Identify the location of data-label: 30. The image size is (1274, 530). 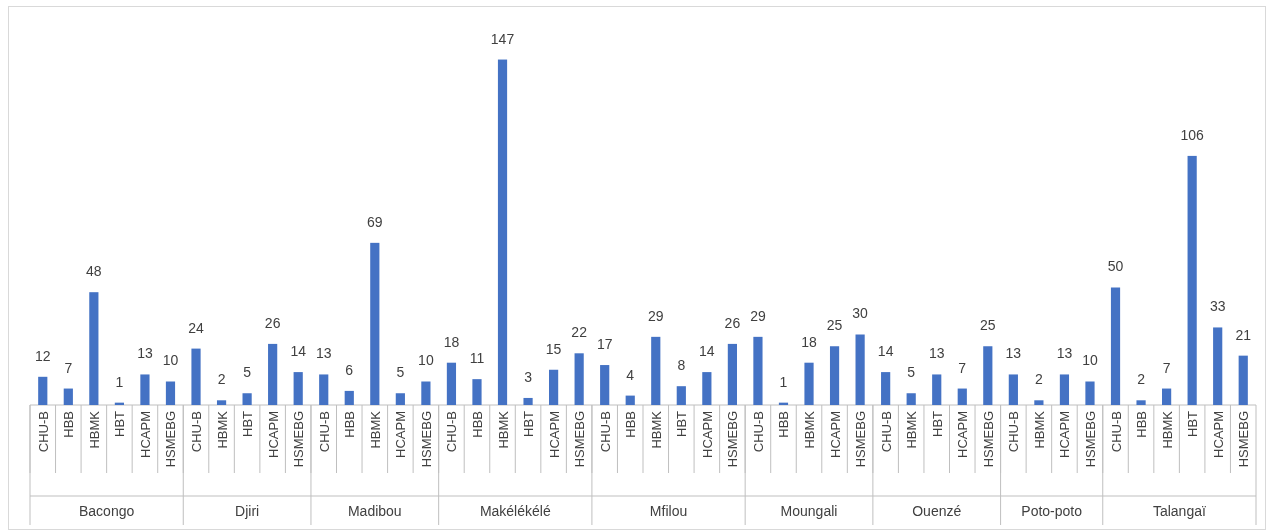
(860, 313).